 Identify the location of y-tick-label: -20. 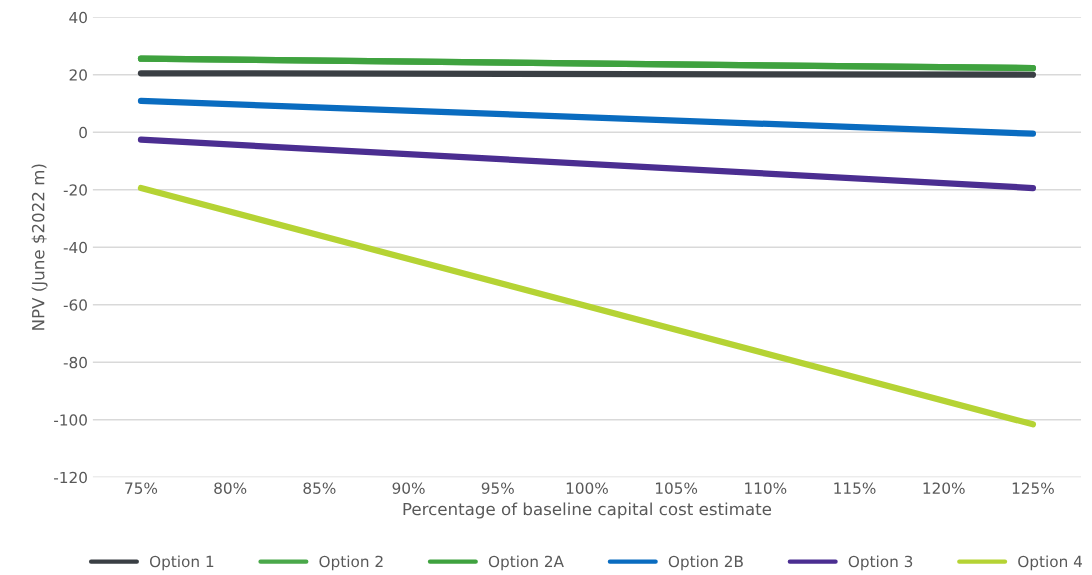
(75, 190).